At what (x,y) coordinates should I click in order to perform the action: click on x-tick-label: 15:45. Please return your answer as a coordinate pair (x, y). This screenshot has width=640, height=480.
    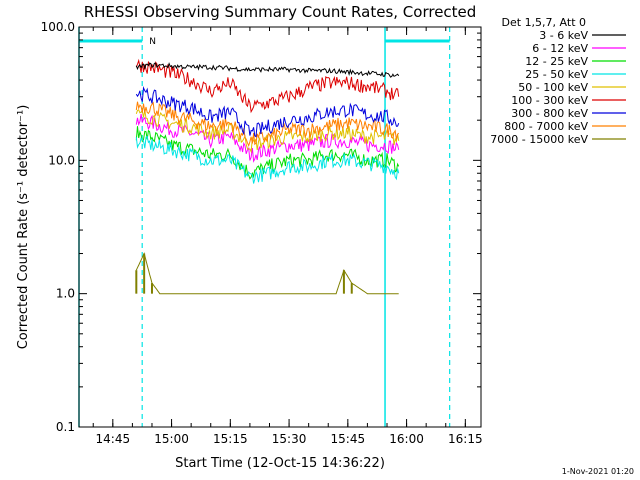
    Looking at the image, I should click on (348, 439).